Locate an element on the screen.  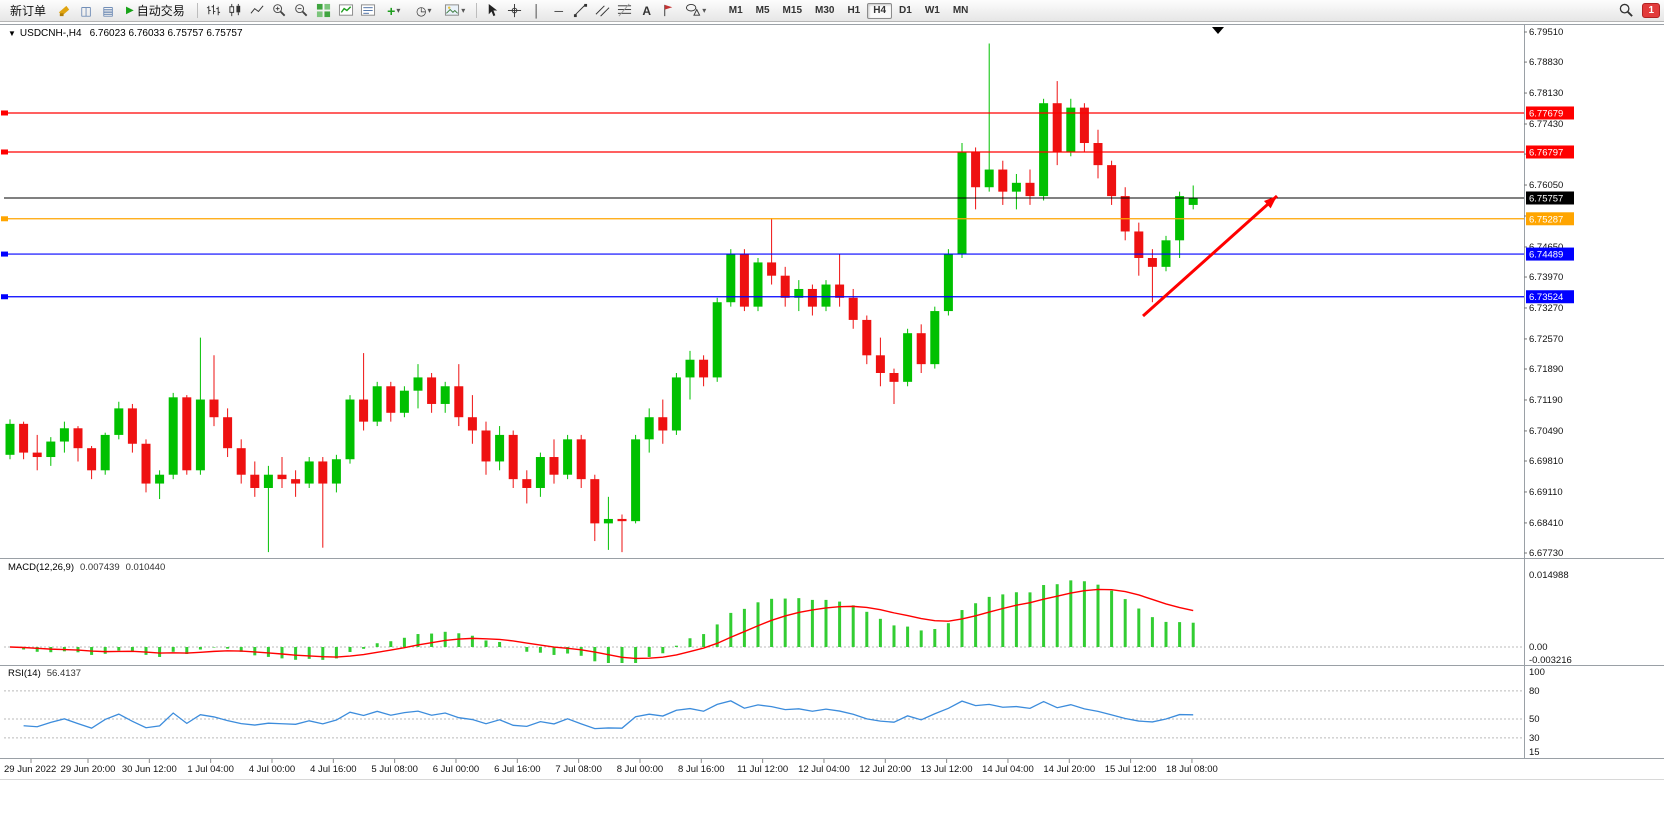
timeframe-m15-button: M15 is located at coordinates (792, 10).